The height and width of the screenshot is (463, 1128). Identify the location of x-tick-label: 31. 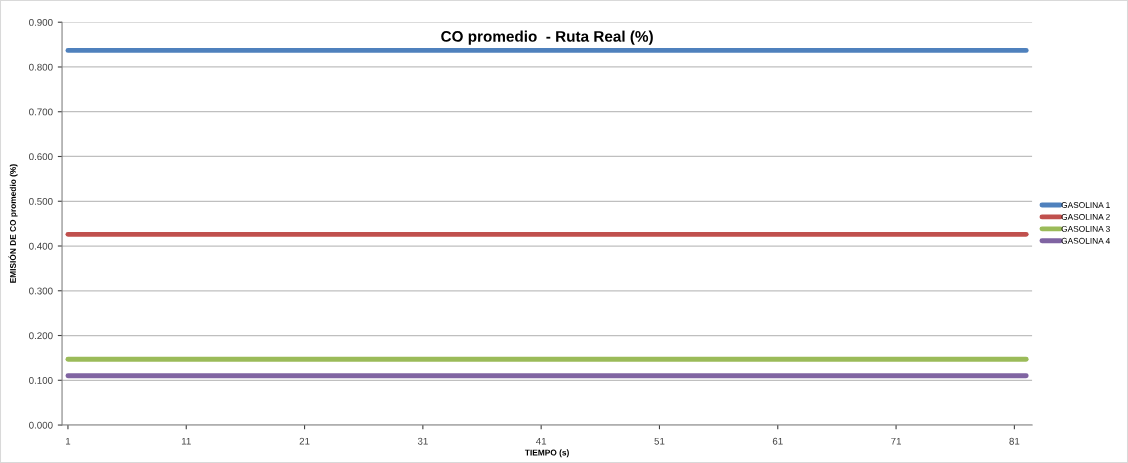
(422, 441).